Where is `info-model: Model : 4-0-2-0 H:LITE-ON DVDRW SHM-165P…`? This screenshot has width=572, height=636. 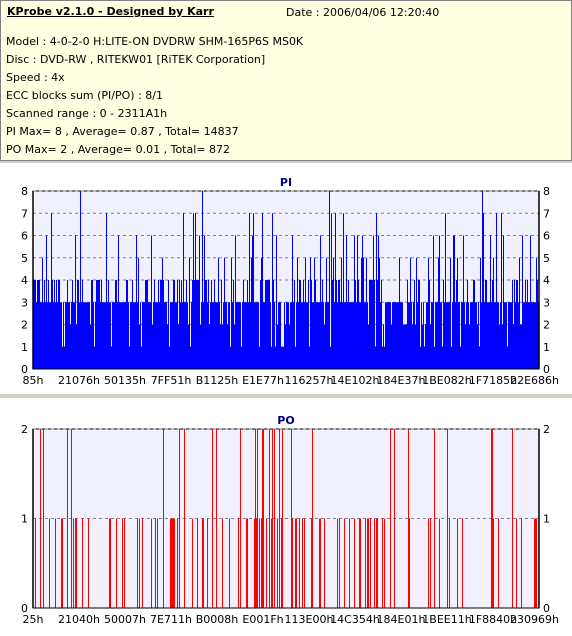 info-model: Model : 4-0-2-0 H:LITE-ON DVDRW SHM-165P… is located at coordinates (155, 41).